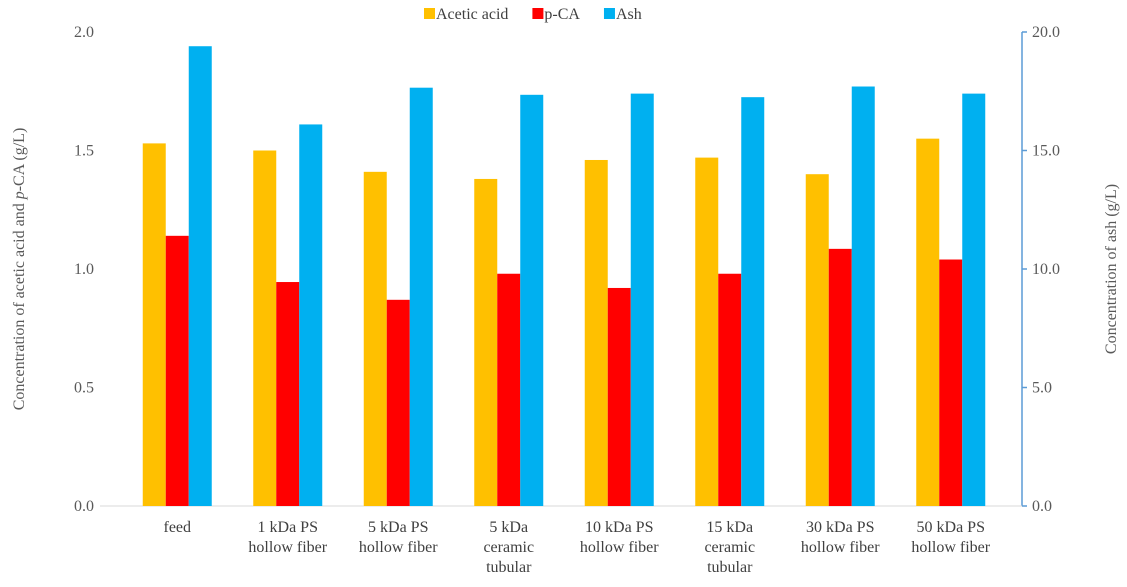 The image size is (1127, 587). I want to click on legend-swatch-acetic-acid, so click(429, 13).